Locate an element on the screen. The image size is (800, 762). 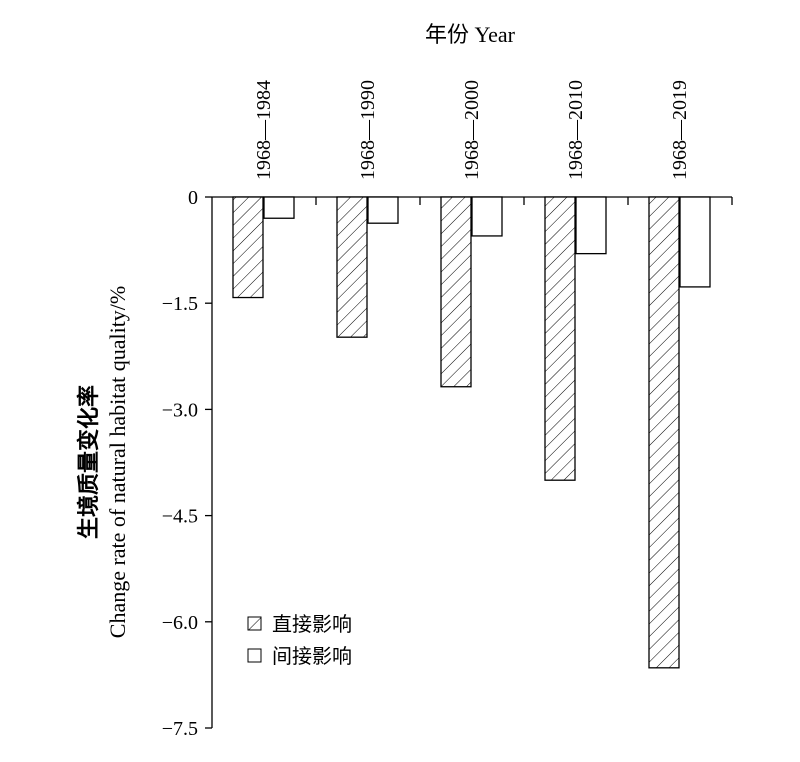
y-tick-label: −1.5 is located at coordinates (180, 304).